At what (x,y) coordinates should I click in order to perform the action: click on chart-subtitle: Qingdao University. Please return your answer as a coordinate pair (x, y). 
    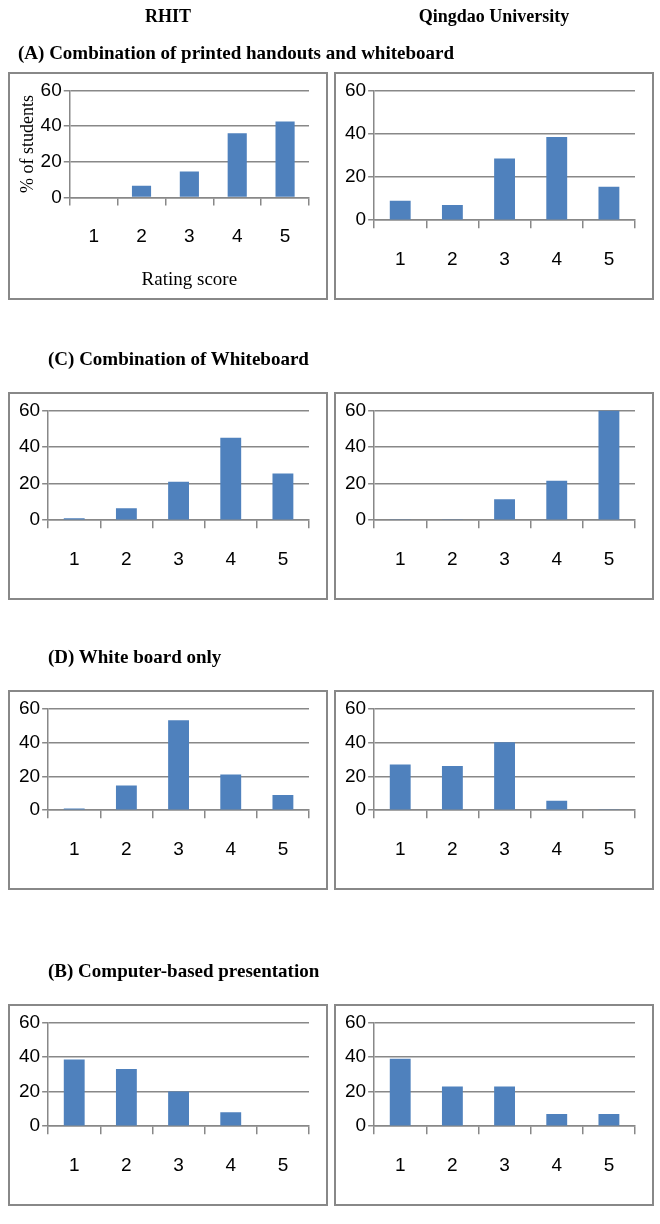
    Looking at the image, I should click on (494, 16).